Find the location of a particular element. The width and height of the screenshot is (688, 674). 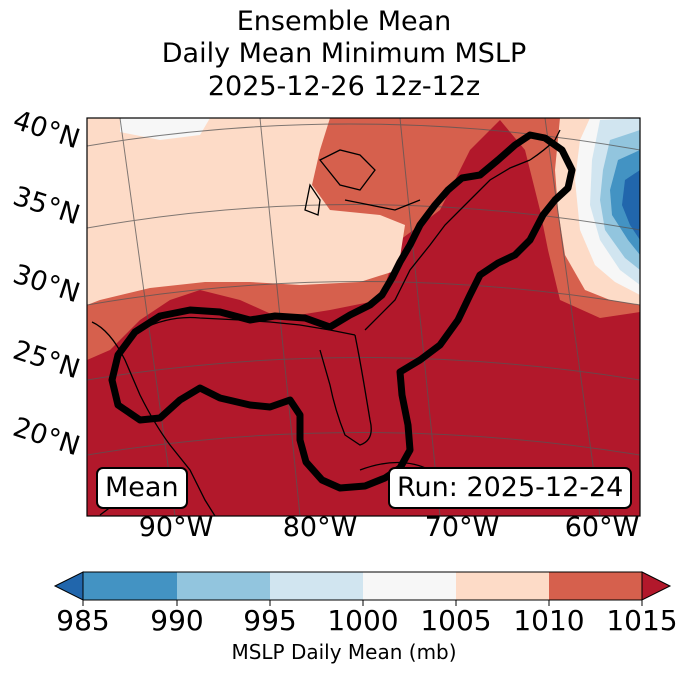

field-1000-1005-west is located at coordinates (165, 129).